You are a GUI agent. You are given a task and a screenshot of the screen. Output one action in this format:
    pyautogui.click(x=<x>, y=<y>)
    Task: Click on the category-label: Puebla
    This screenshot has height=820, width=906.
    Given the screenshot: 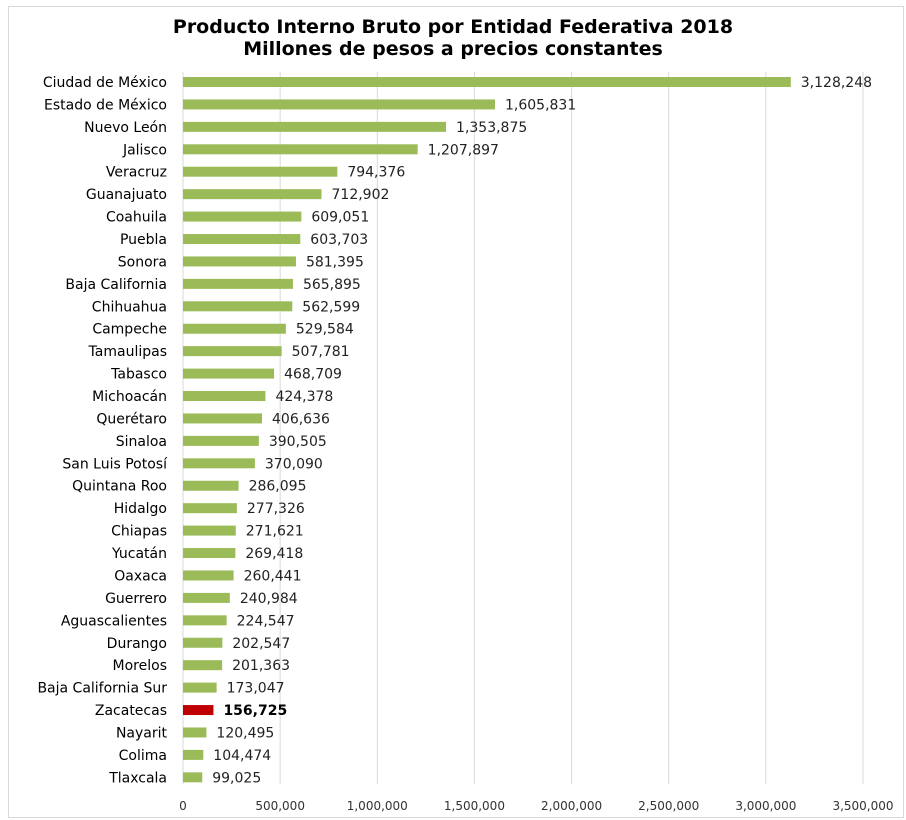 What is the action you would take?
    pyautogui.click(x=143, y=240)
    